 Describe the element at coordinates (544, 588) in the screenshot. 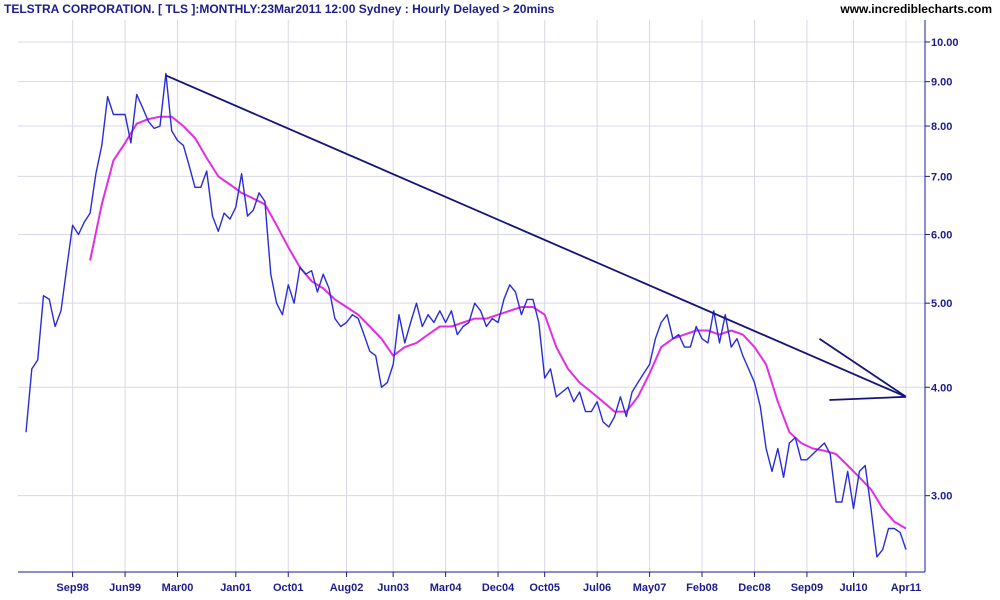

I see `x-tick-label: Oct05` at that location.